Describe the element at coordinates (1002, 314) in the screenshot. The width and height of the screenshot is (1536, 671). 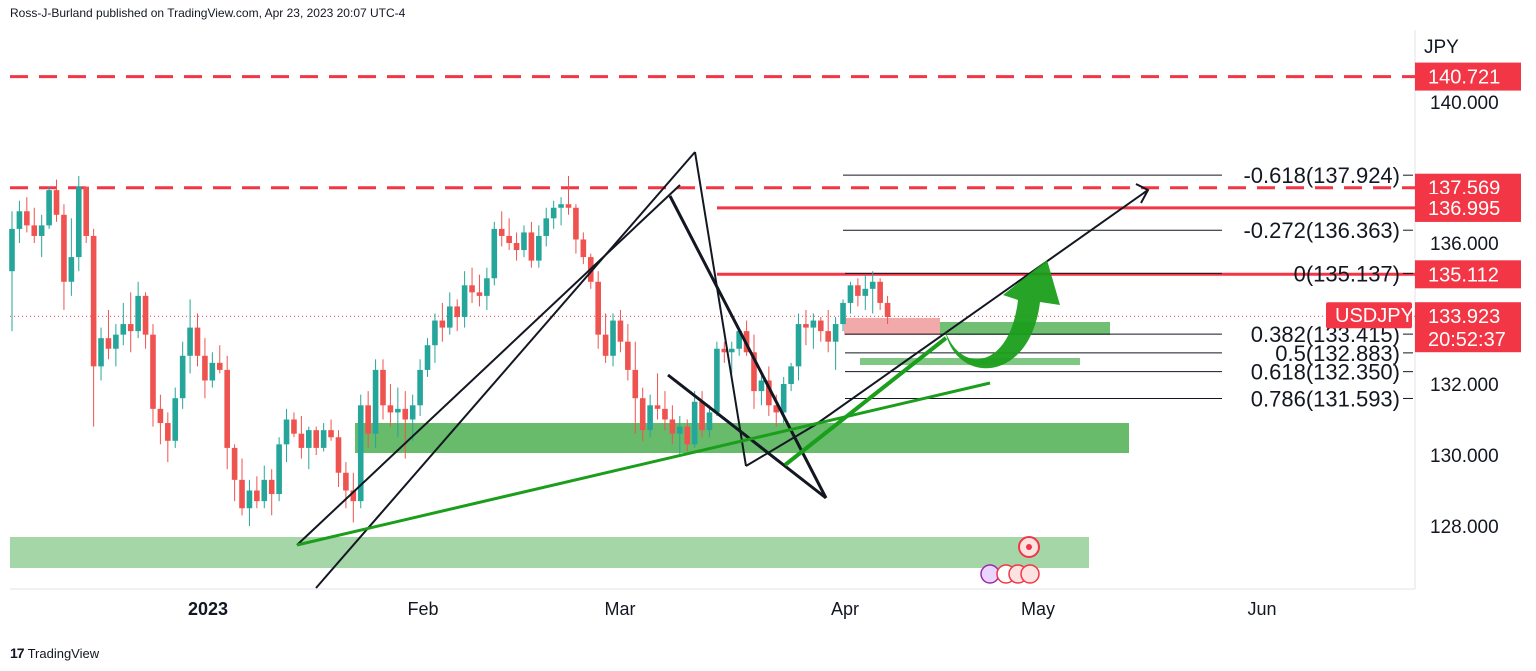
I see `bullish-arrow-icon` at that location.